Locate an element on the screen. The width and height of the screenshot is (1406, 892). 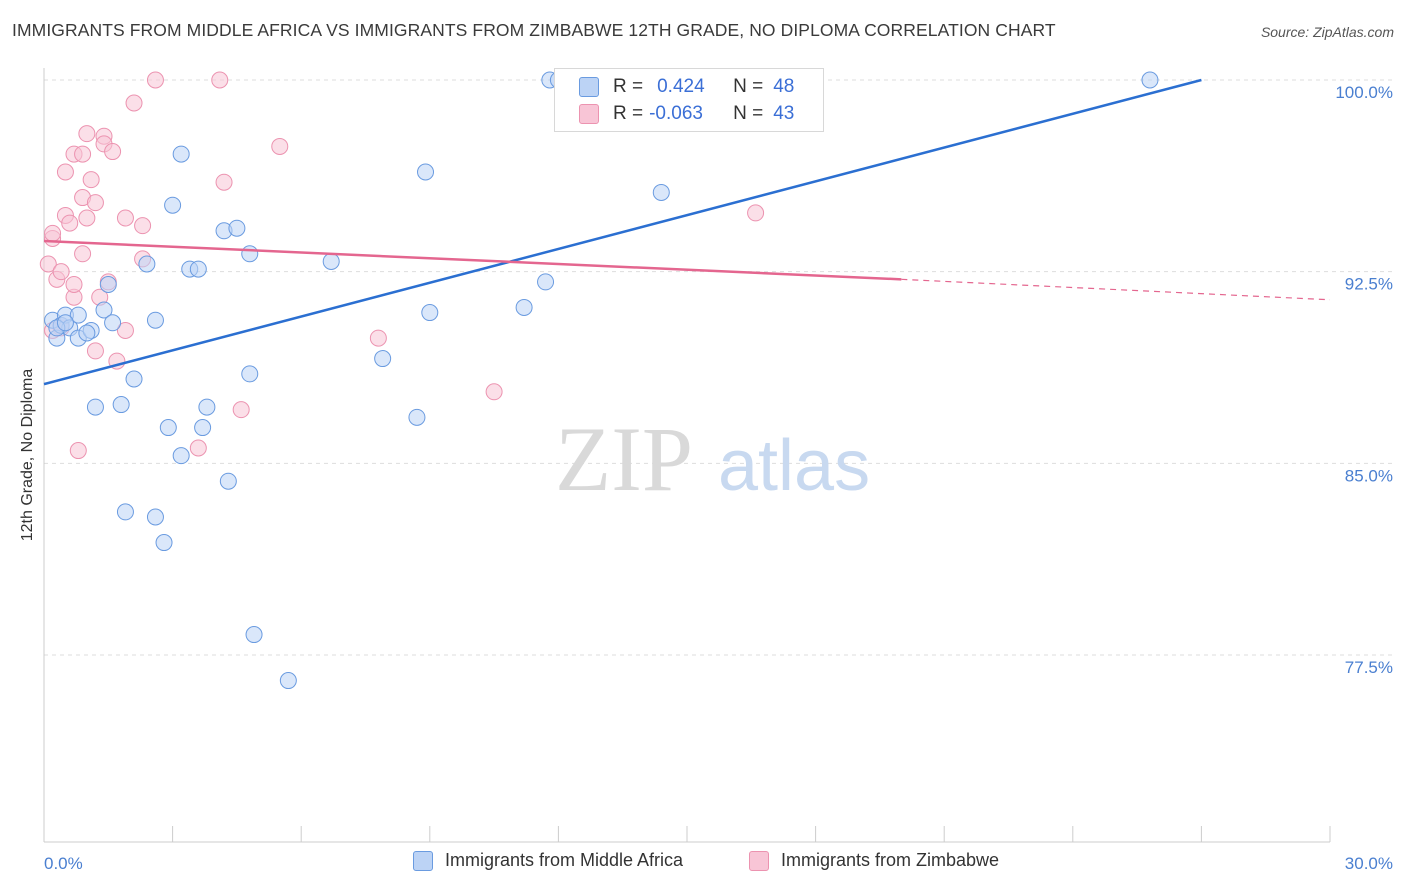
legend-item-zimbabwe: Immigrants from Zimbabwe is located at coordinates (874, 860).